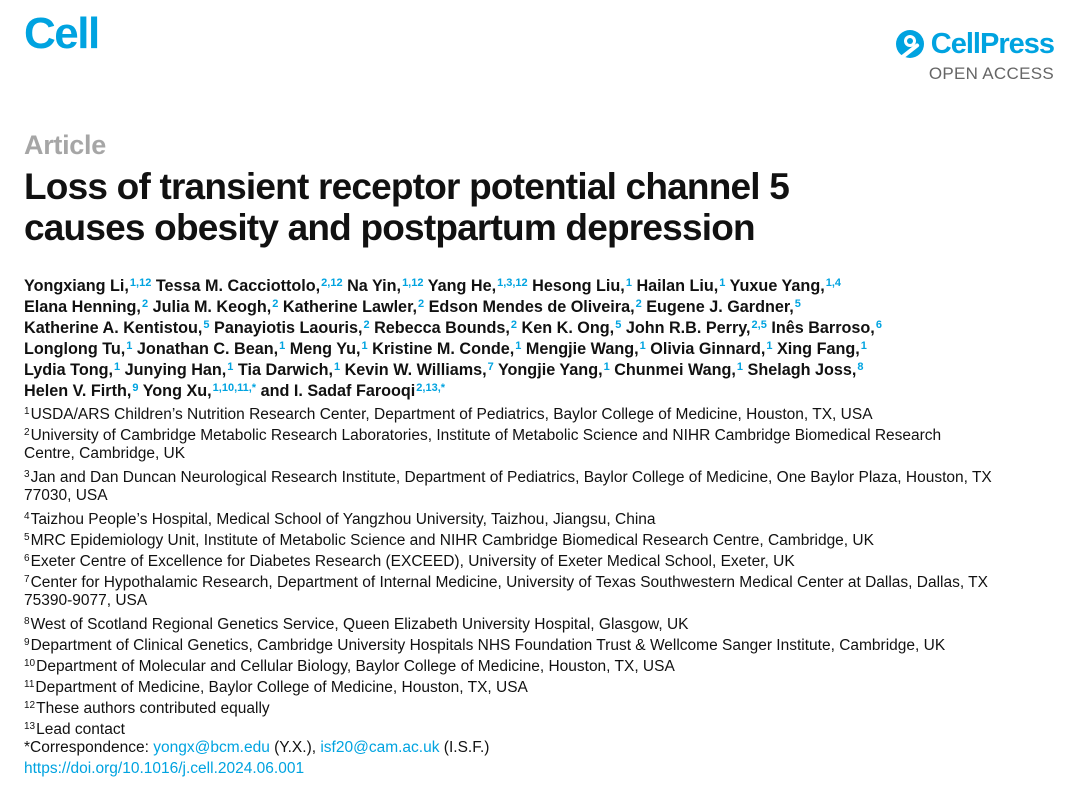 Image resolution: width=1080 pixels, height=797 pixels. What do you see at coordinates (431, 388) in the screenshot?
I see `author-affiliation-marker: 2,13,*` at bounding box center [431, 388].